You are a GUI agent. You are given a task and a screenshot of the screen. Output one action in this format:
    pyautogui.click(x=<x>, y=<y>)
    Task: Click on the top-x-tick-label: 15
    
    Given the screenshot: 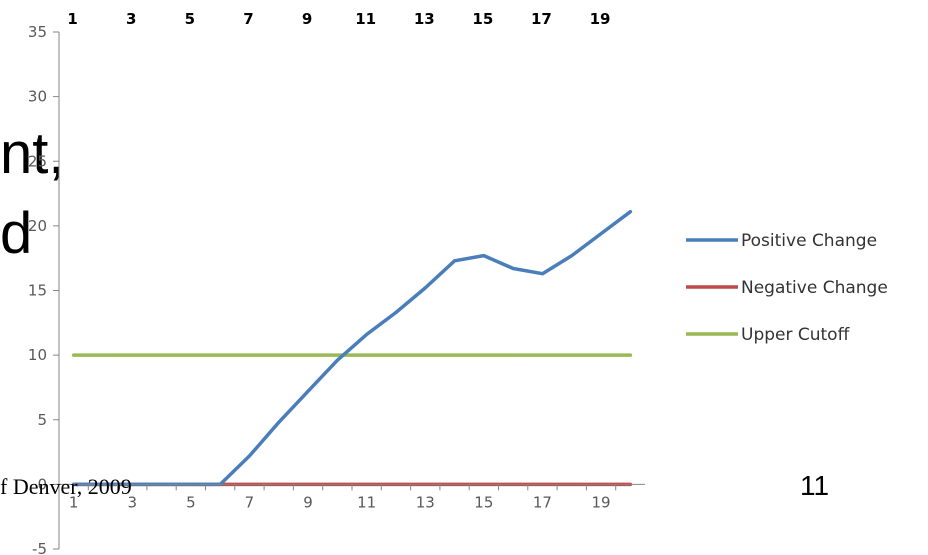 What is the action you would take?
    pyautogui.click(x=482, y=19)
    